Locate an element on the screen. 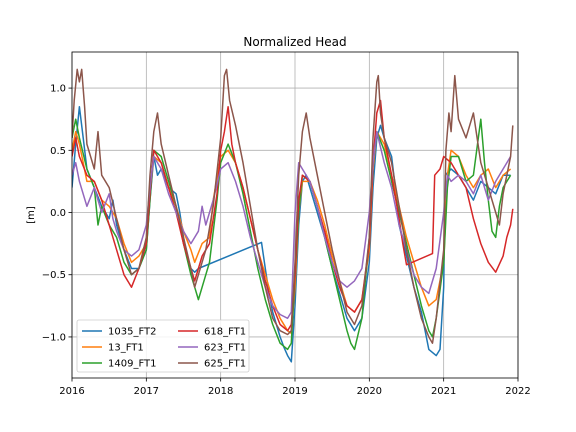  x-tick-label: 2021 is located at coordinates (443, 391).